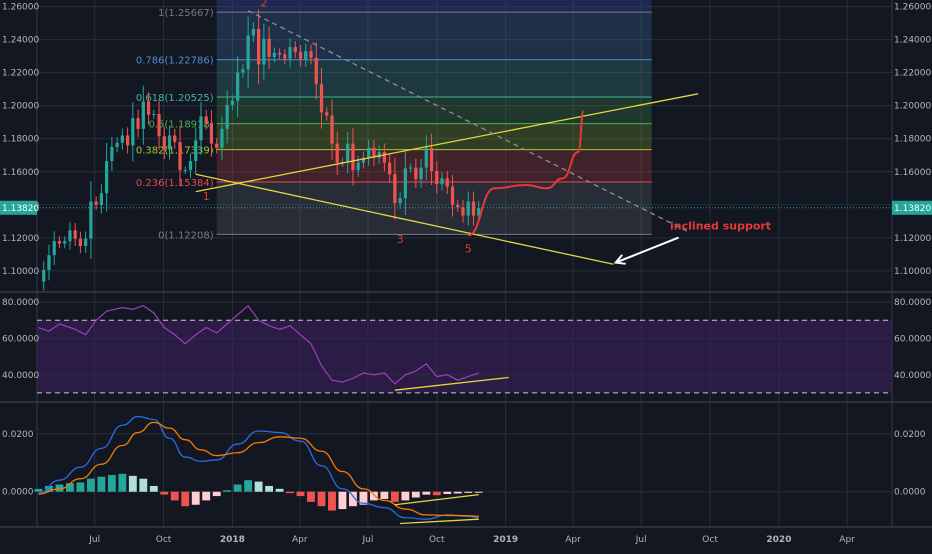 The image size is (932, 554). I want to click on annotation-arrow, so click(647, 250).